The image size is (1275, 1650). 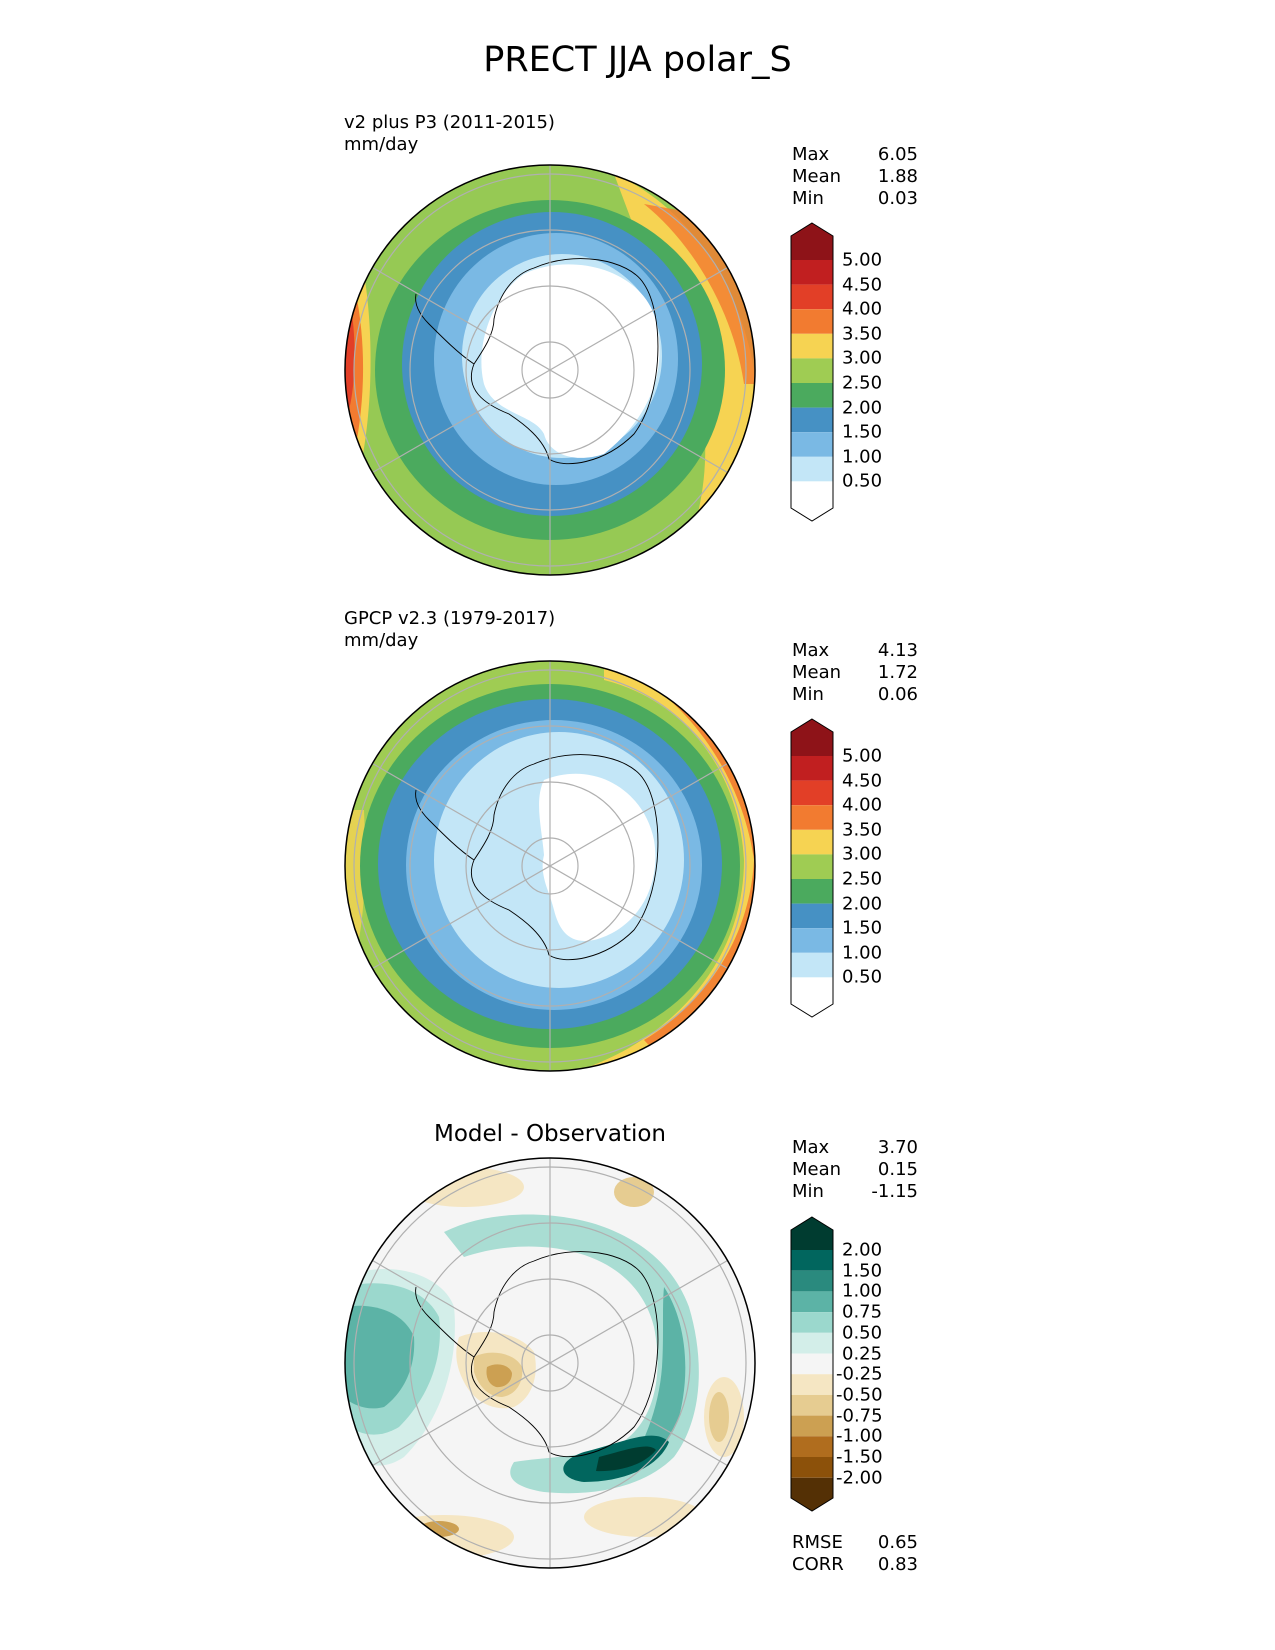 I want to click on panel-1-stats: Max 6.05 Mean 1.88 Min 0.03, so click(x=855, y=177).